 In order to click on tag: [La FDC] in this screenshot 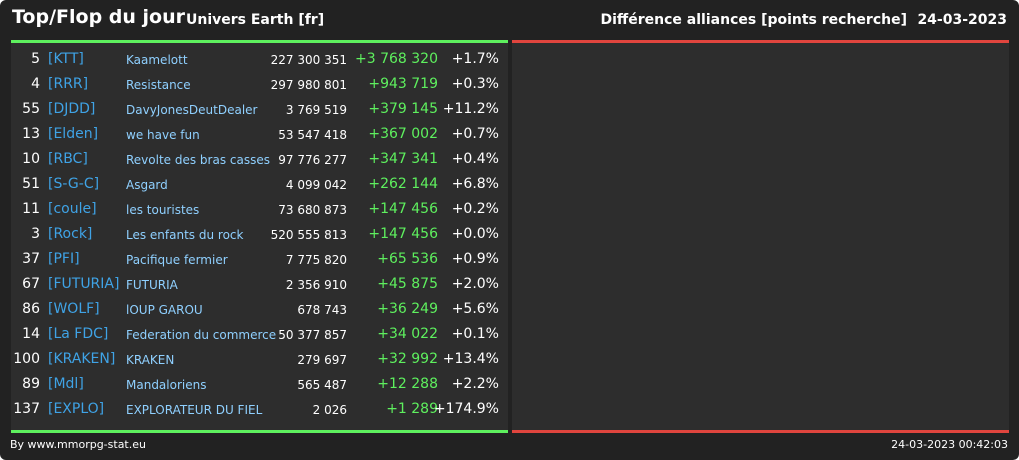, I will do `click(78, 334)`.